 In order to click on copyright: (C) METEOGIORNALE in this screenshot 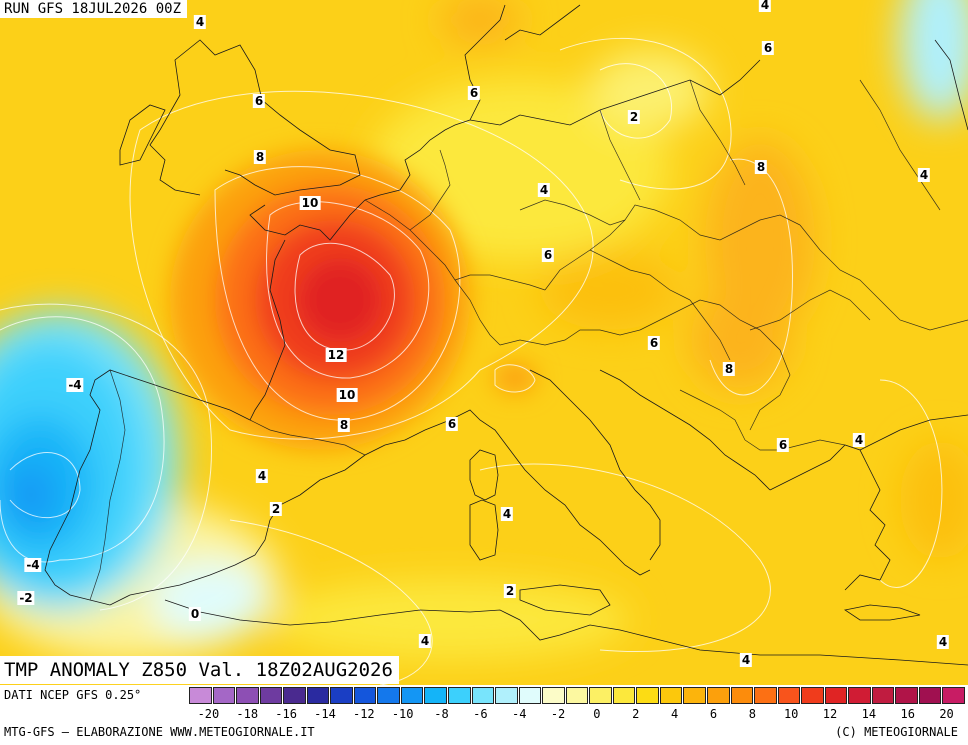, I will do `click(896, 732)`.